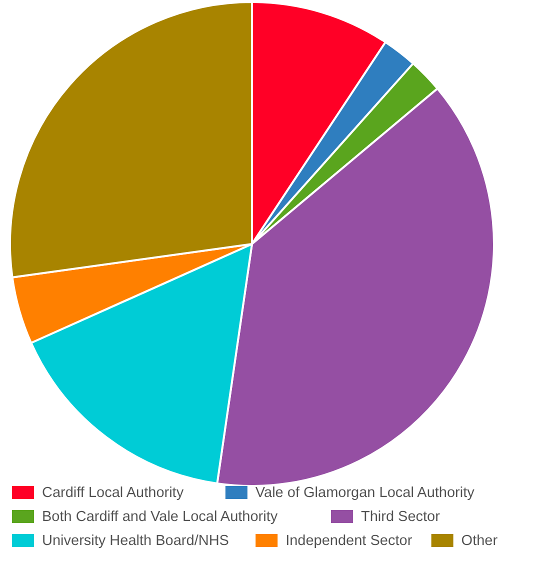  Describe the element at coordinates (160, 517) in the screenshot. I see `legend-label: Both Cardiff and Vale Local Authority` at that location.